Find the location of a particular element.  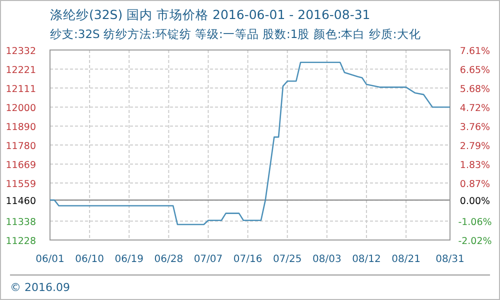

y2-tick-label: 5.68% is located at coordinates (475, 90).